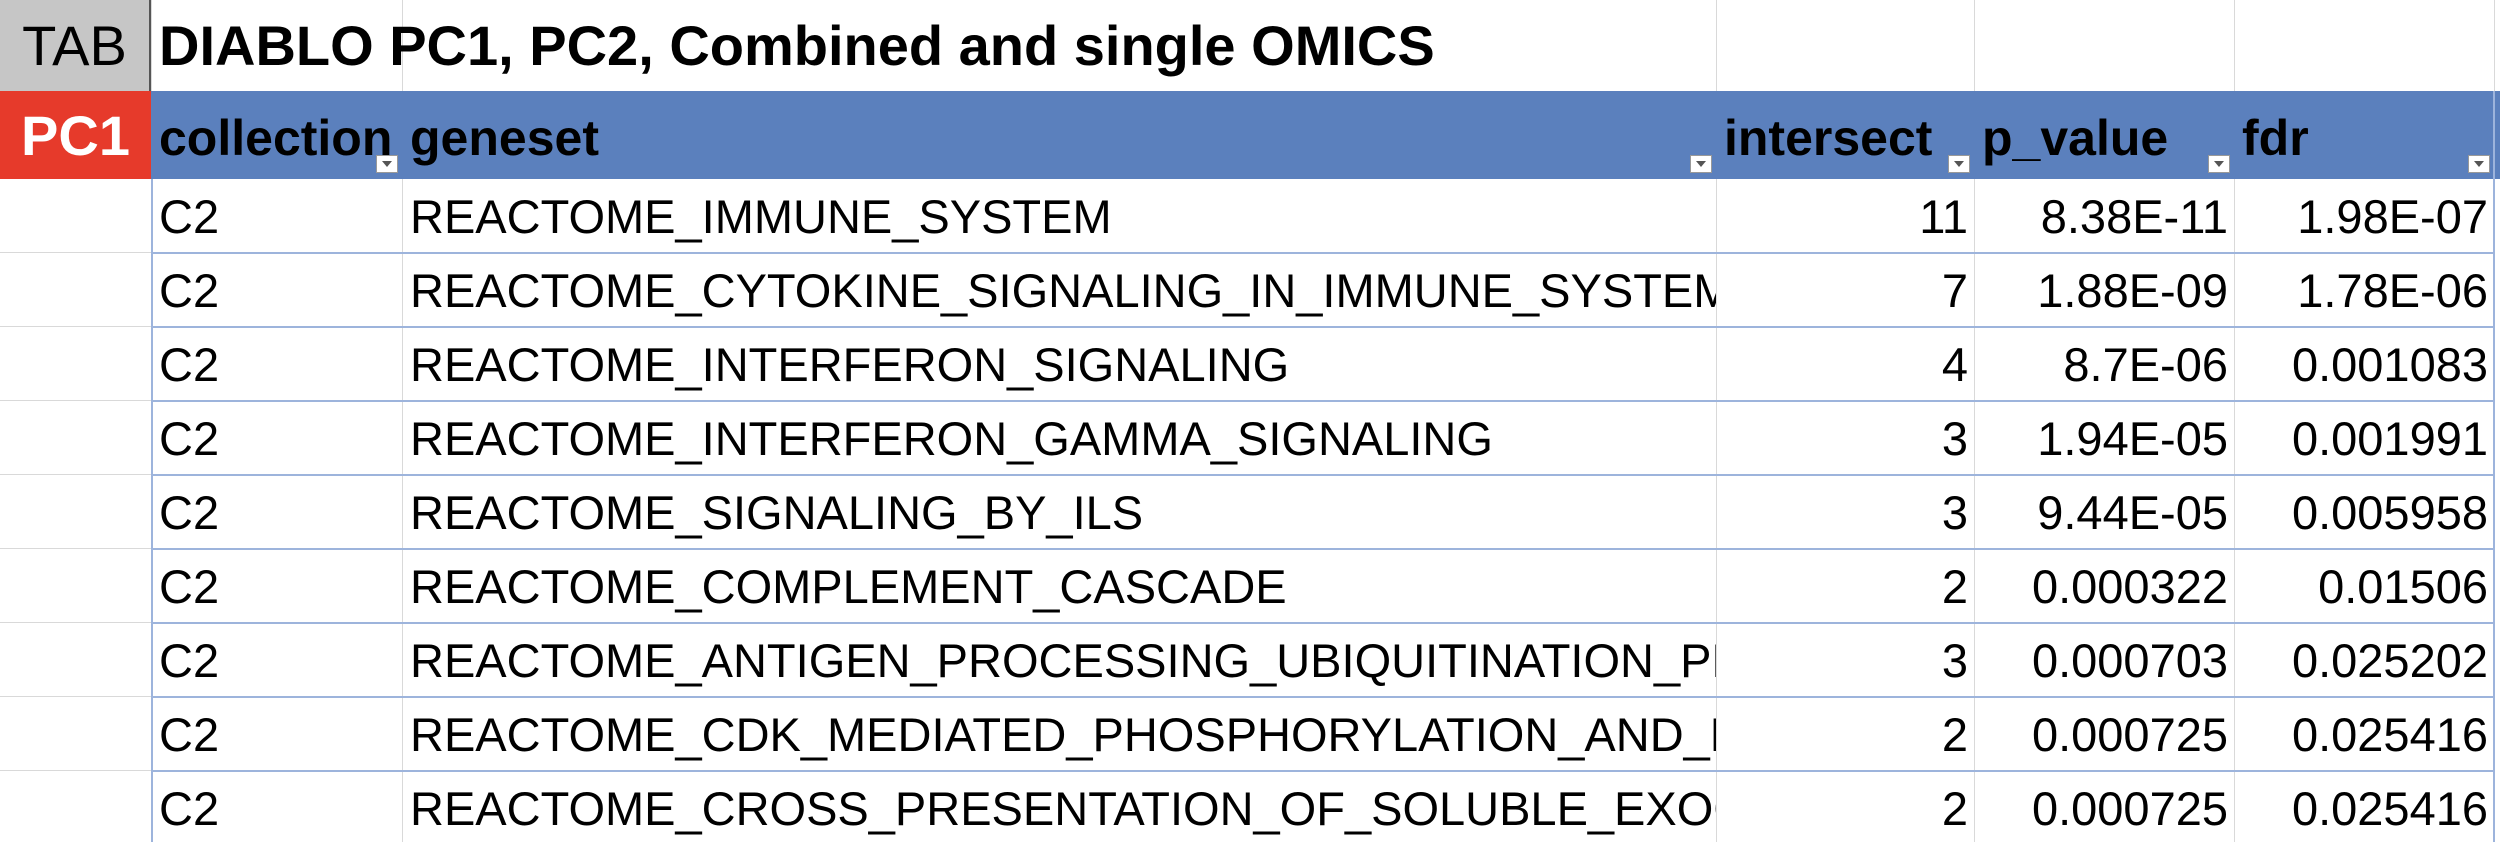 The width and height of the screenshot is (2500, 842). Describe the element at coordinates (2392, 290) in the screenshot. I see `table-cell: 1.78E-06` at that location.